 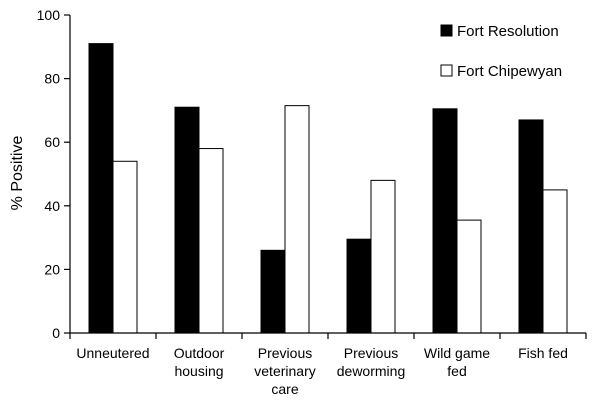 What do you see at coordinates (509, 71) in the screenshot?
I see `legend-label: Fort Chipewyan` at bounding box center [509, 71].